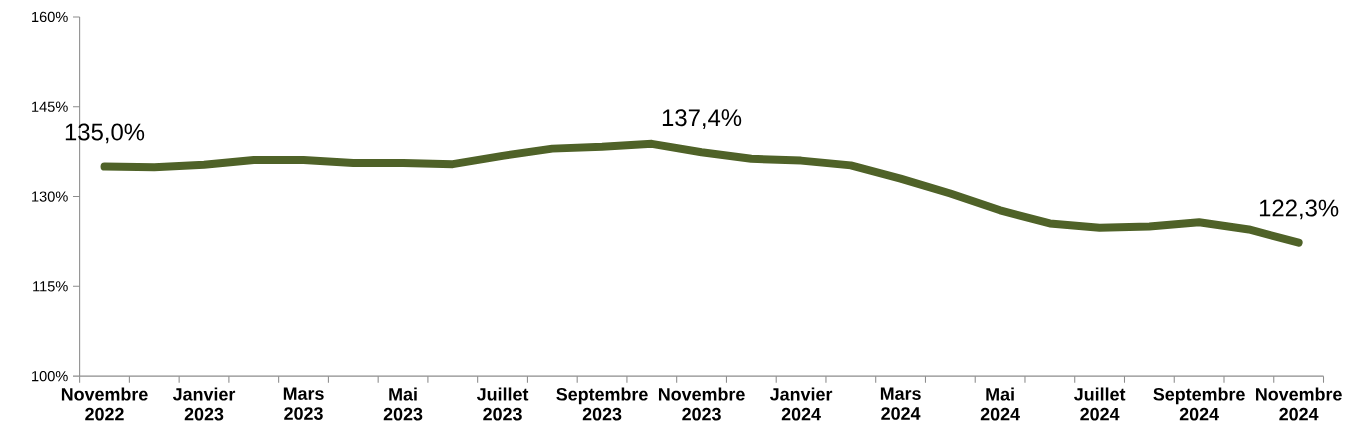 The height and width of the screenshot is (440, 1362). Describe the element at coordinates (105, 133) in the screenshot. I see `data-label: 135,0%` at that location.